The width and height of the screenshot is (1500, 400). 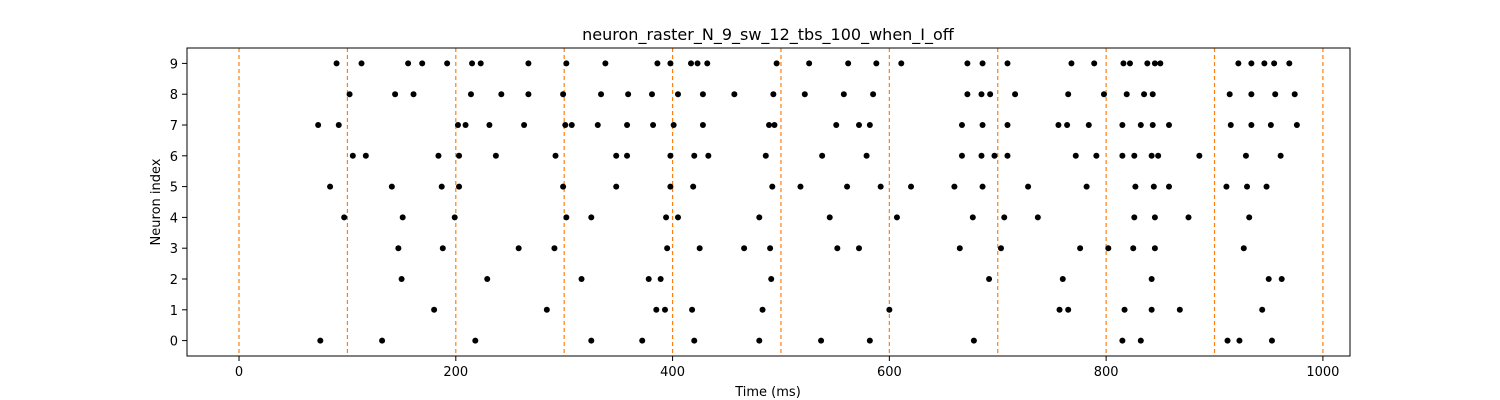 I want to click on y-tick-label: 8, so click(x=174, y=95).